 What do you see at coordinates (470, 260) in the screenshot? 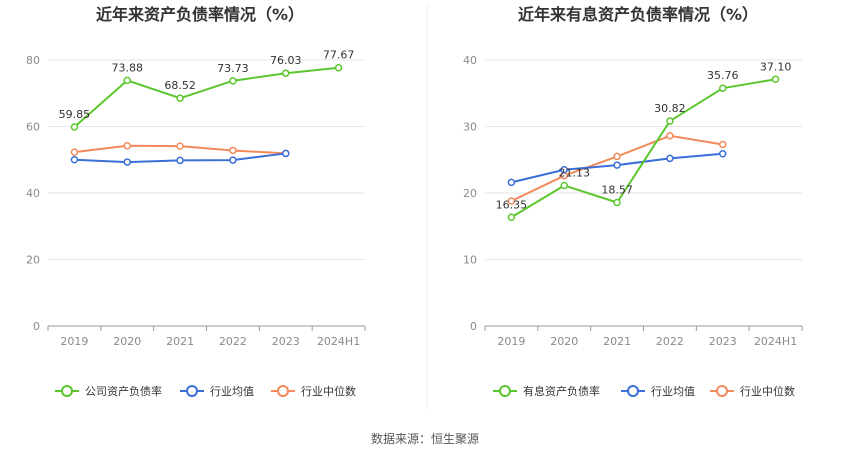
I see `y-tick-label: 10` at bounding box center [470, 260].